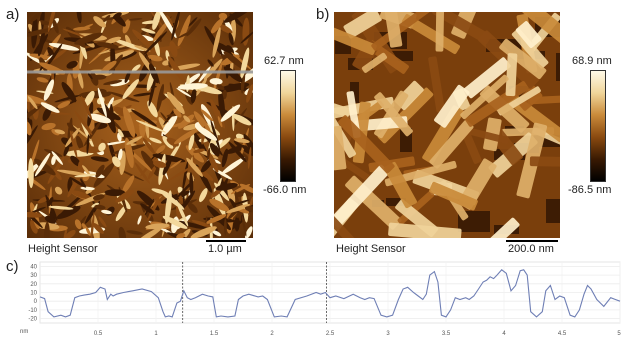  What do you see at coordinates (396, 202) in the screenshot?
I see `pit` at bounding box center [396, 202].